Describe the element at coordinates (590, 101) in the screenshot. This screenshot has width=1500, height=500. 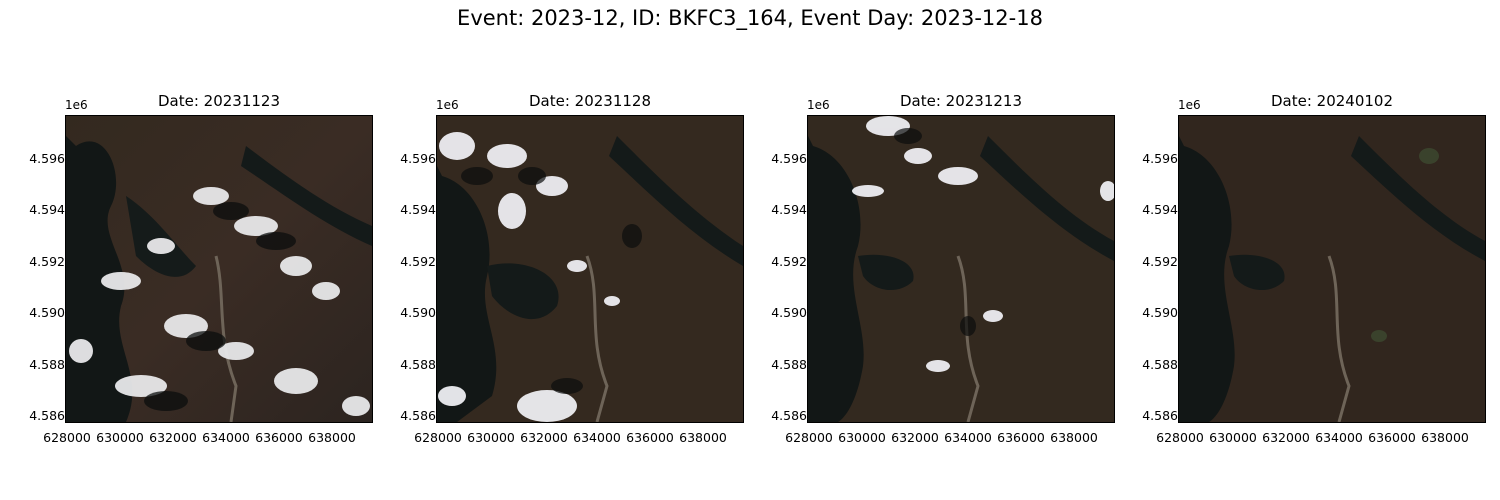
I see `panel-title: Date: 20231128` at that location.